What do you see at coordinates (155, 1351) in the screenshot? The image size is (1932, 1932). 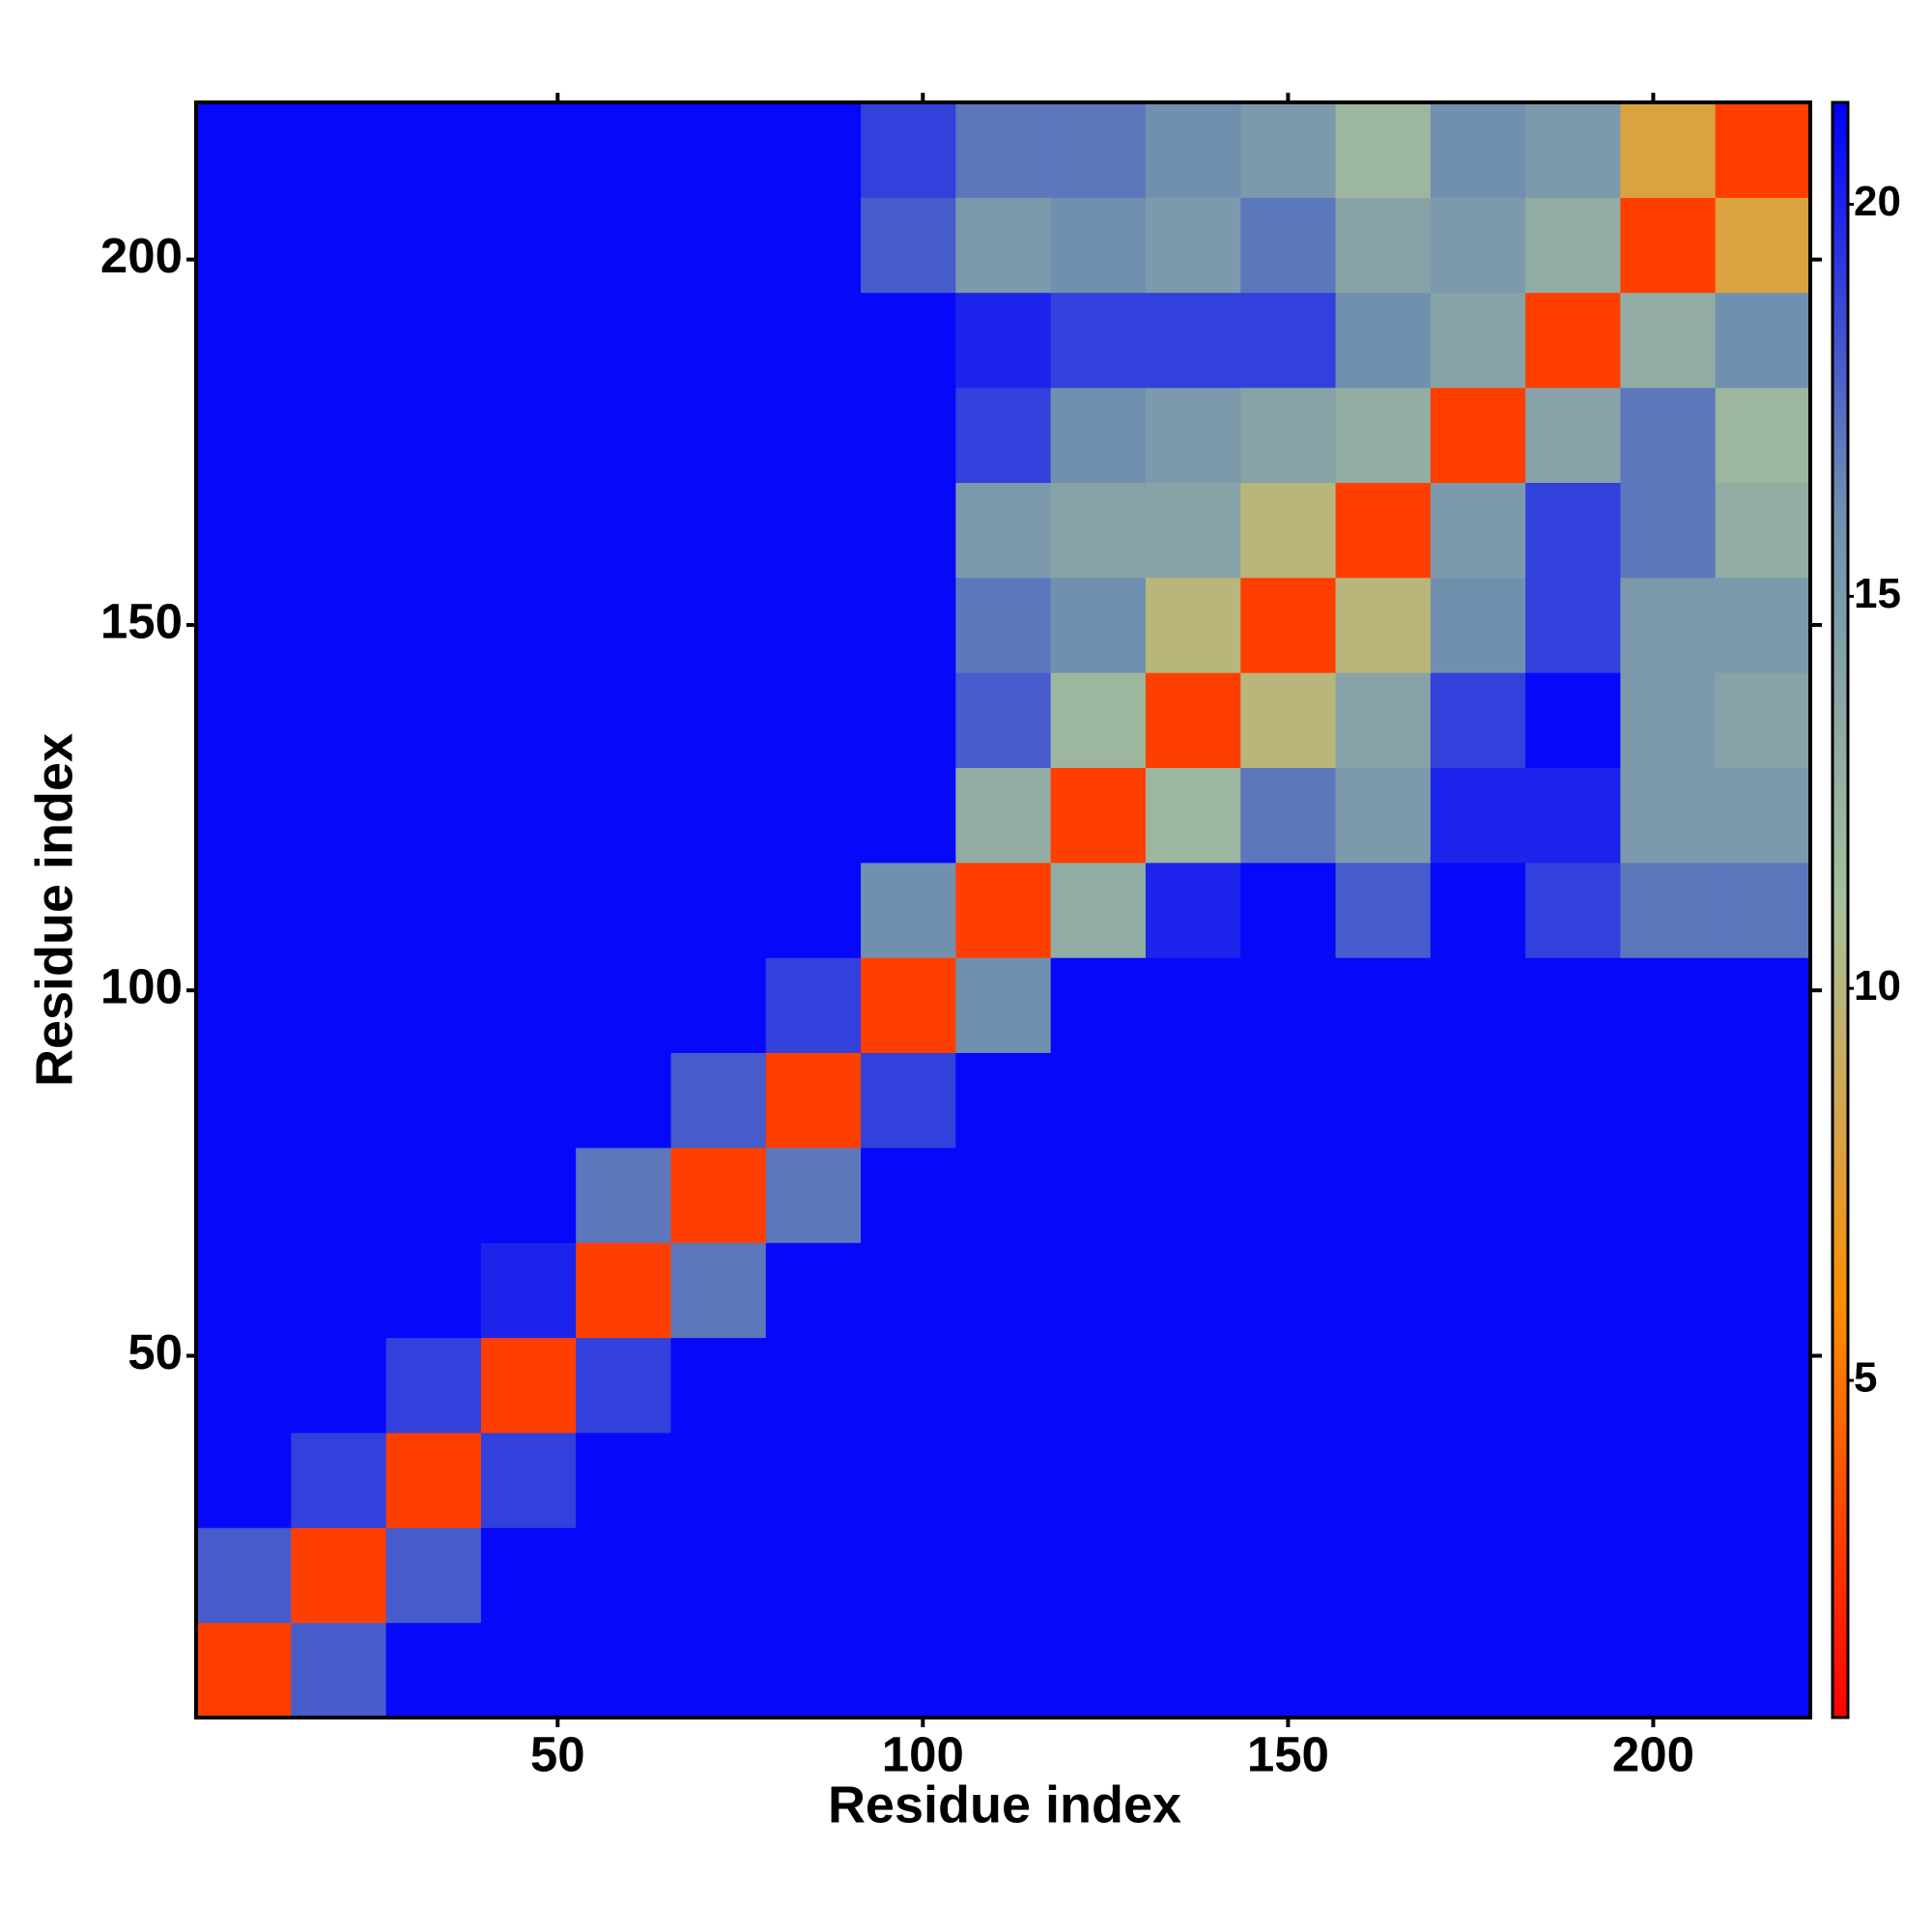 I see `y-tick-label: 50` at bounding box center [155, 1351].